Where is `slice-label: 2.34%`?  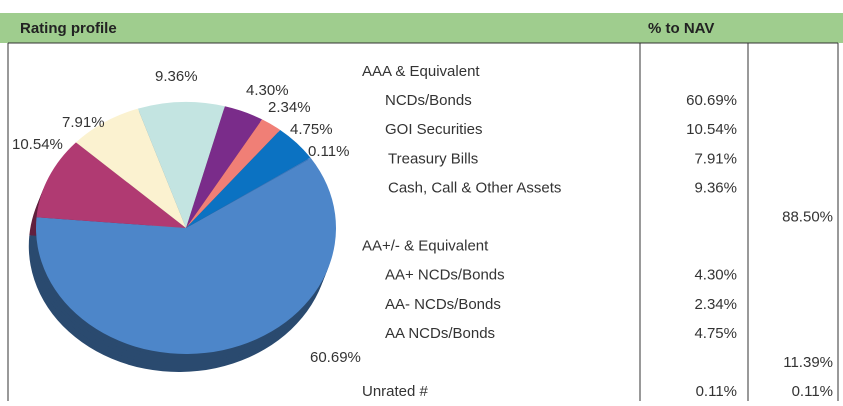 slice-label: 2.34% is located at coordinates (289, 107).